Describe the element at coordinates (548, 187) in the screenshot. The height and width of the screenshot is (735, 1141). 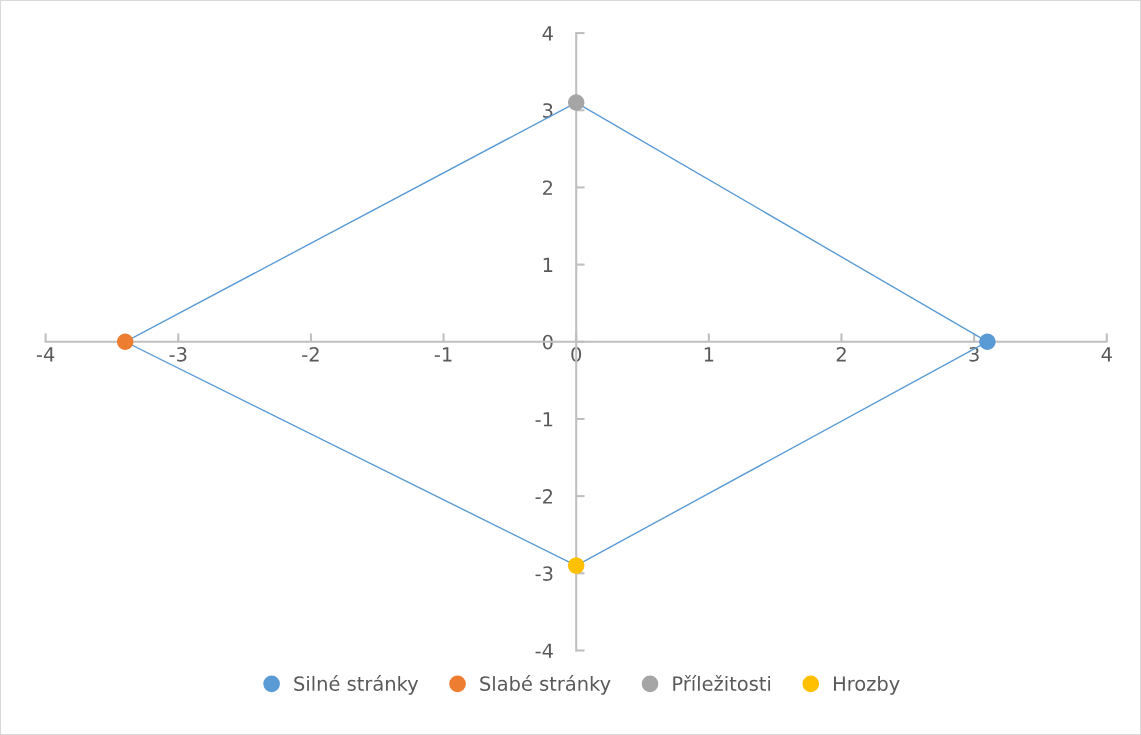
I see `y-tick-label: 2` at that location.